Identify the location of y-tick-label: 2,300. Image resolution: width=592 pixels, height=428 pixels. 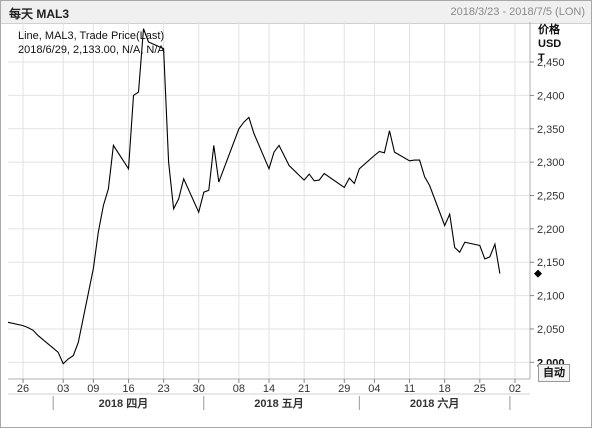
(551, 163).